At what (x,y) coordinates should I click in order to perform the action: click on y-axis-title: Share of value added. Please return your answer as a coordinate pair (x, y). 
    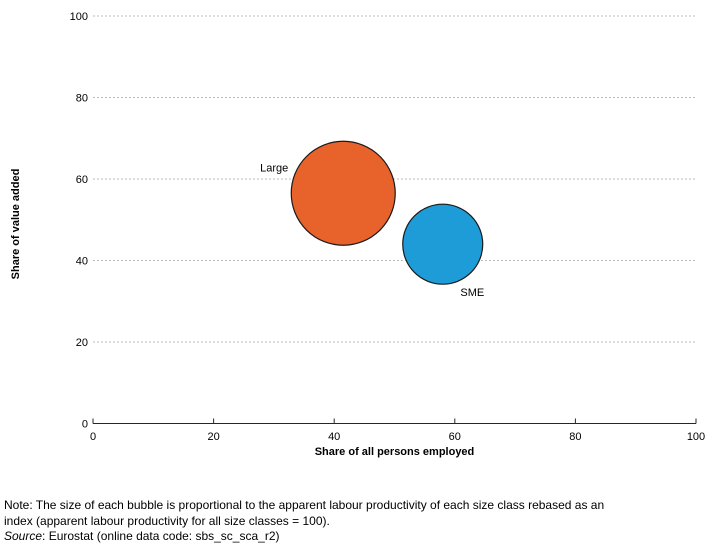
    Looking at the image, I should click on (16, 224).